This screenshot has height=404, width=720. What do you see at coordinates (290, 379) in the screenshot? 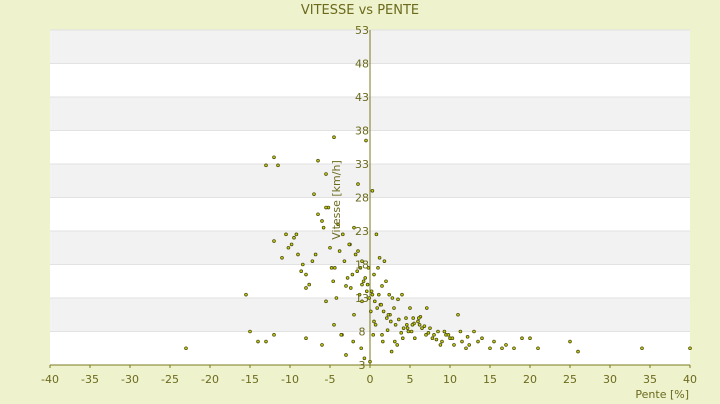
I see `x-tick-label: -10` at bounding box center [290, 379].